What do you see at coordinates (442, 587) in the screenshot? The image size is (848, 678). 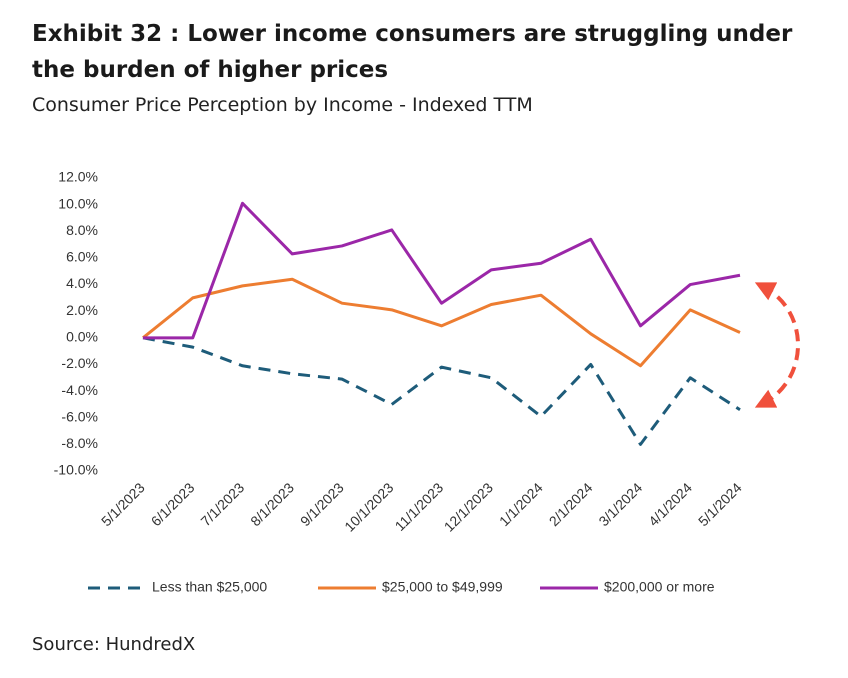 I see `legend-label: $25,000 to $49,999` at bounding box center [442, 587].